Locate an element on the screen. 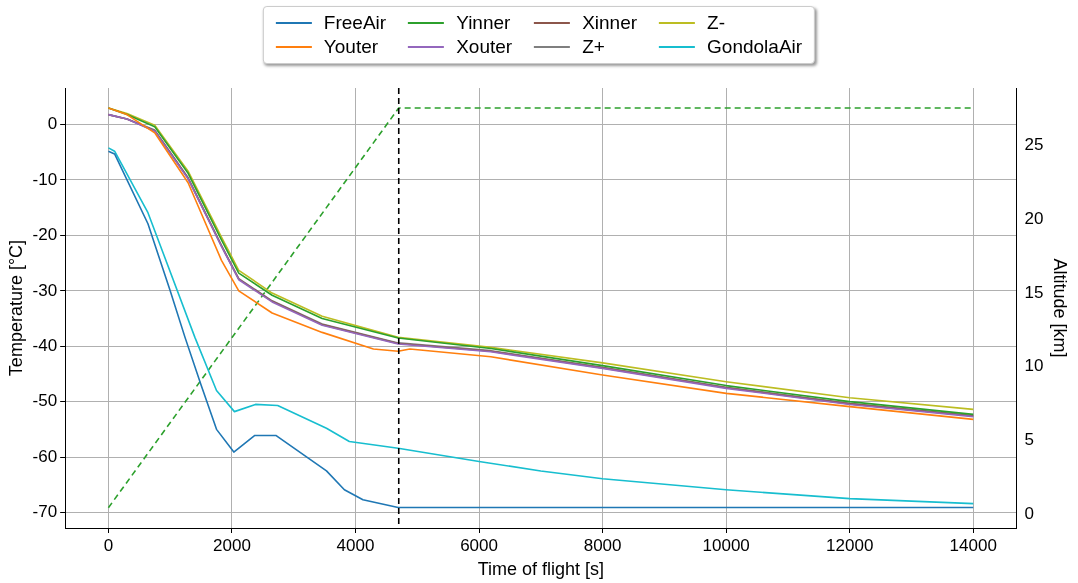  legend-label: Z- is located at coordinates (716, 23).